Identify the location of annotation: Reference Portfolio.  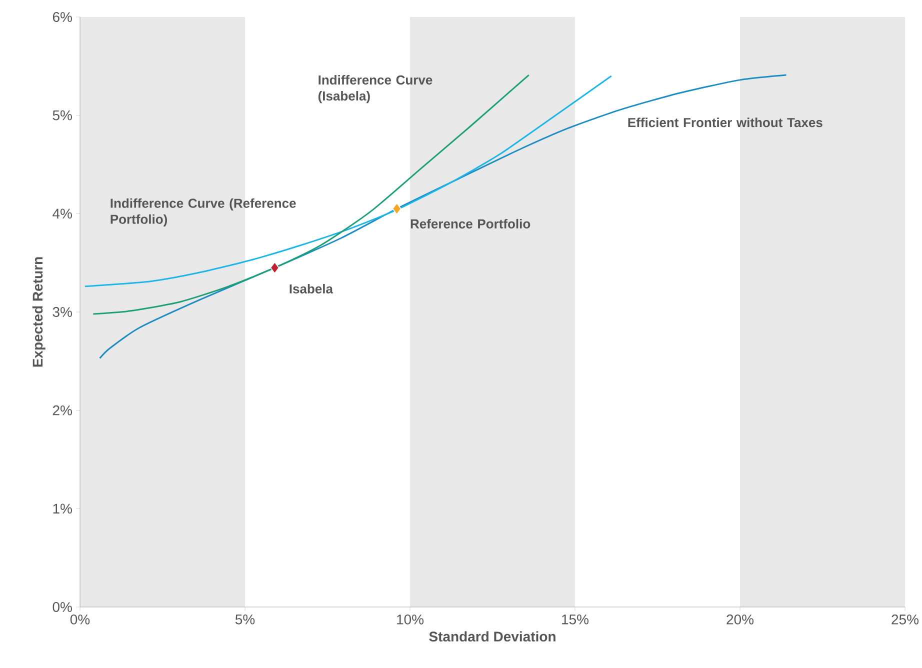
(470, 223).